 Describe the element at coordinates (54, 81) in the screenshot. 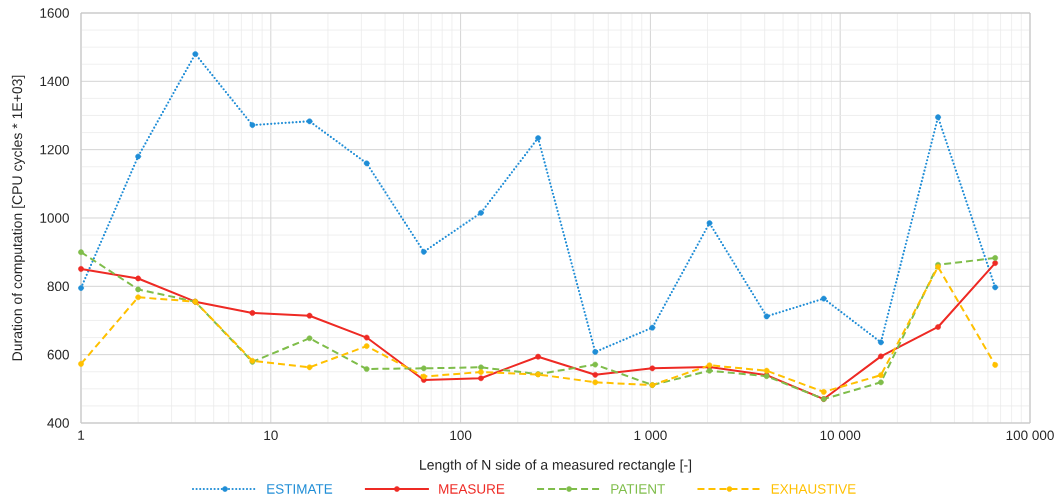

I see `y-tick-label: 1400` at that location.